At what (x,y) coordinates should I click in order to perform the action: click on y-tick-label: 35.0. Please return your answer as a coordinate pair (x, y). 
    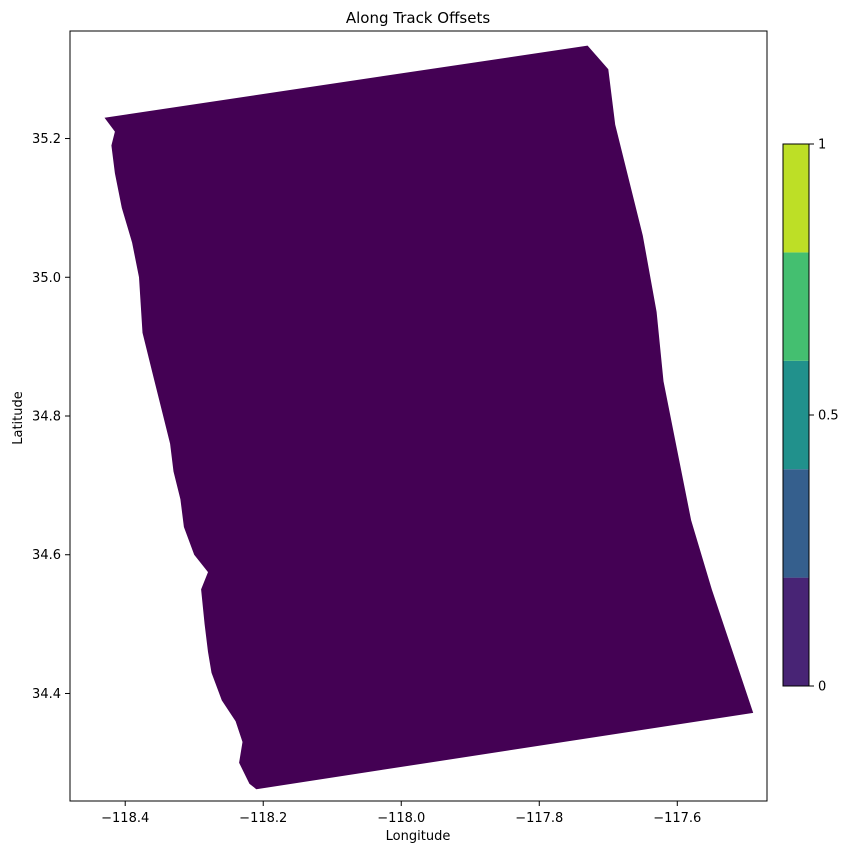
    Looking at the image, I should click on (46, 278).